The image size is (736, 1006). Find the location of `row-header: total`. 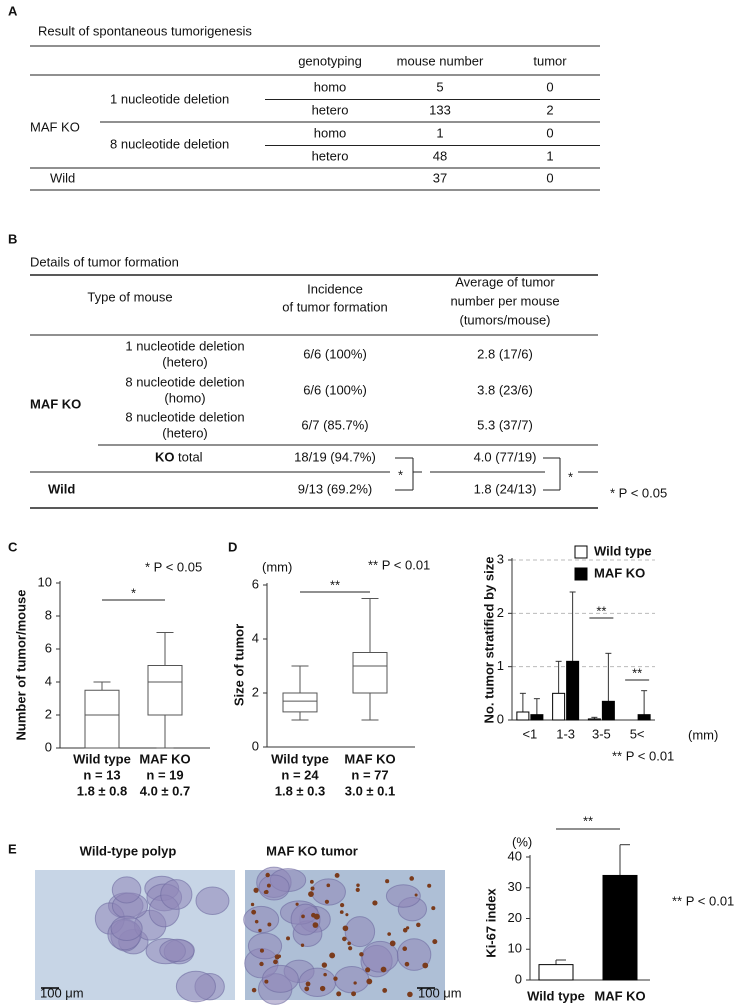

row-header: total is located at coordinates (190, 456).